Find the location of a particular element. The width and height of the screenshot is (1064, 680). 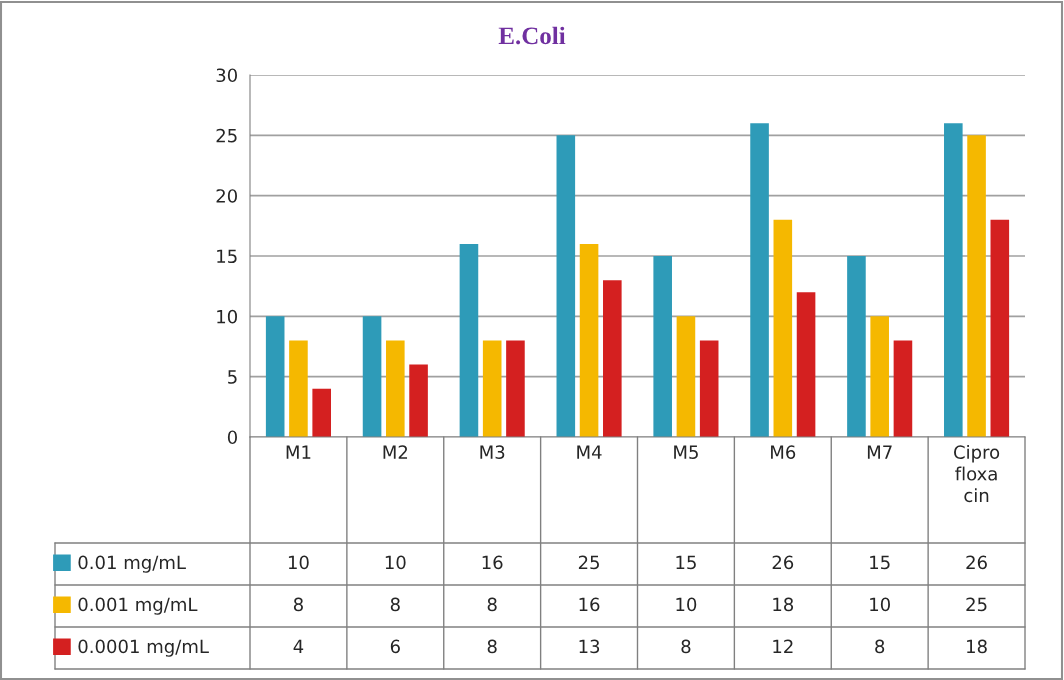

x-tick-label: M5 is located at coordinates (686, 452).